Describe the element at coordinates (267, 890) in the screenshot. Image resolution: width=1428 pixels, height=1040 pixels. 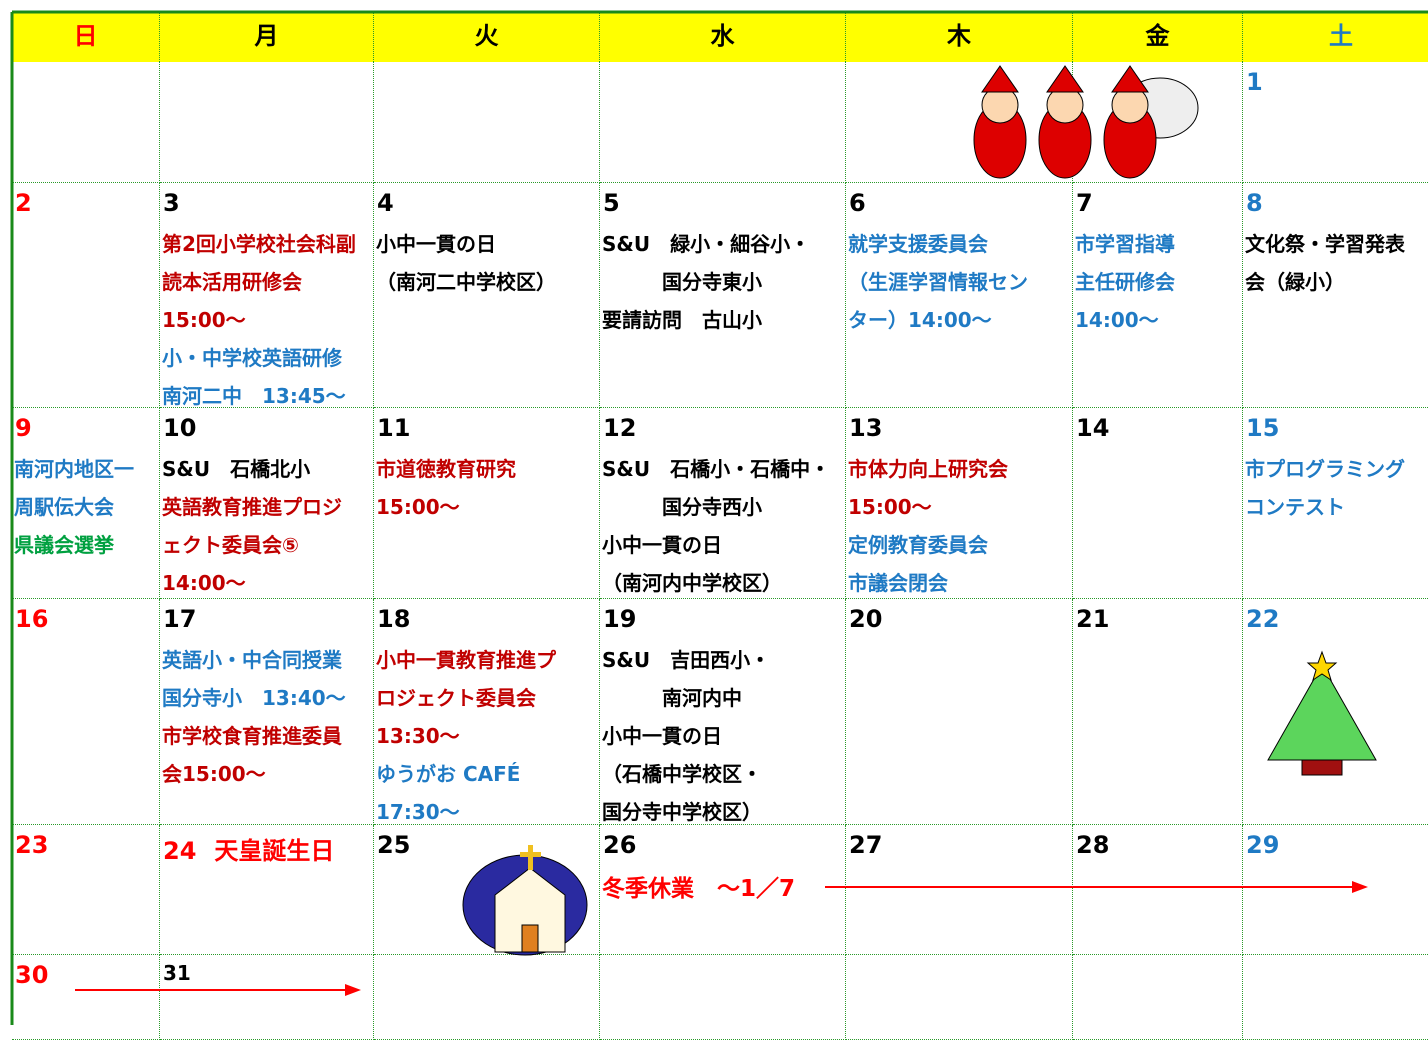
I see `day-cell: 24 天皇誕生日` at that location.